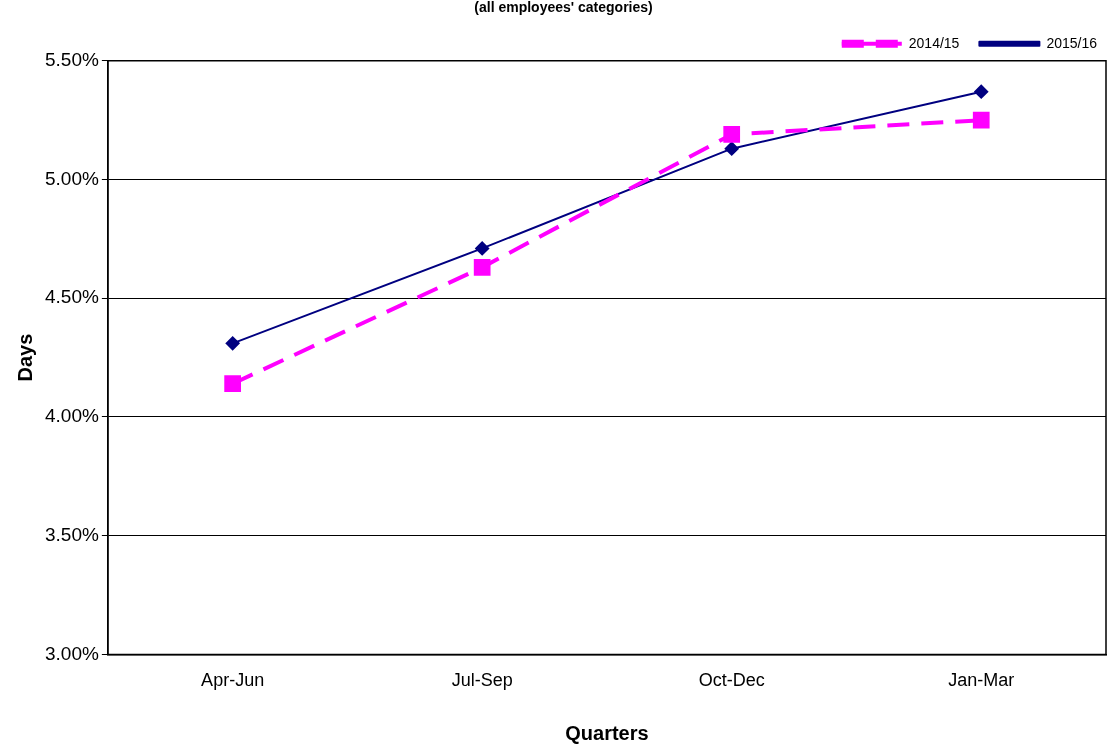  What do you see at coordinates (72, 178) in the screenshot?
I see `y-tick-label: 5.00%` at bounding box center [72, 178].